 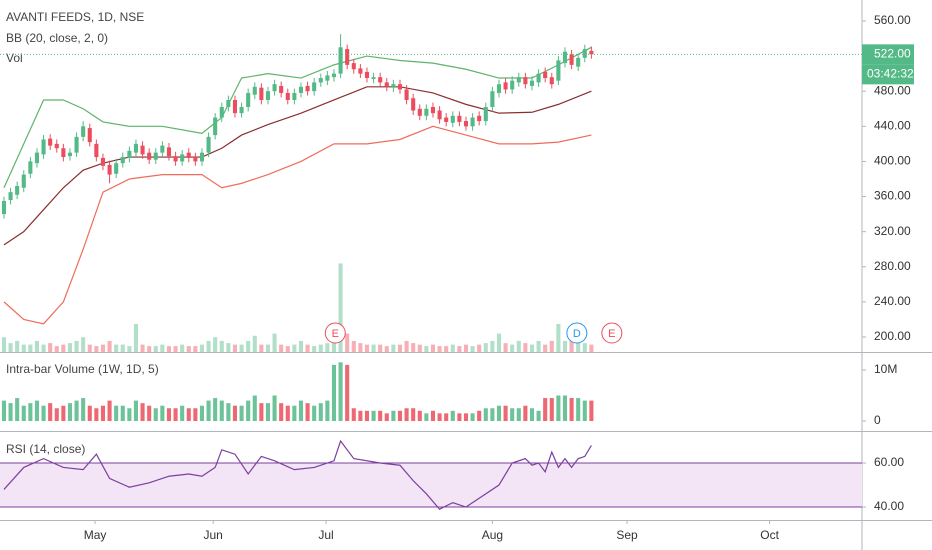 I want to click on y-tick-label: 360.00, so click(x=892, y=196).